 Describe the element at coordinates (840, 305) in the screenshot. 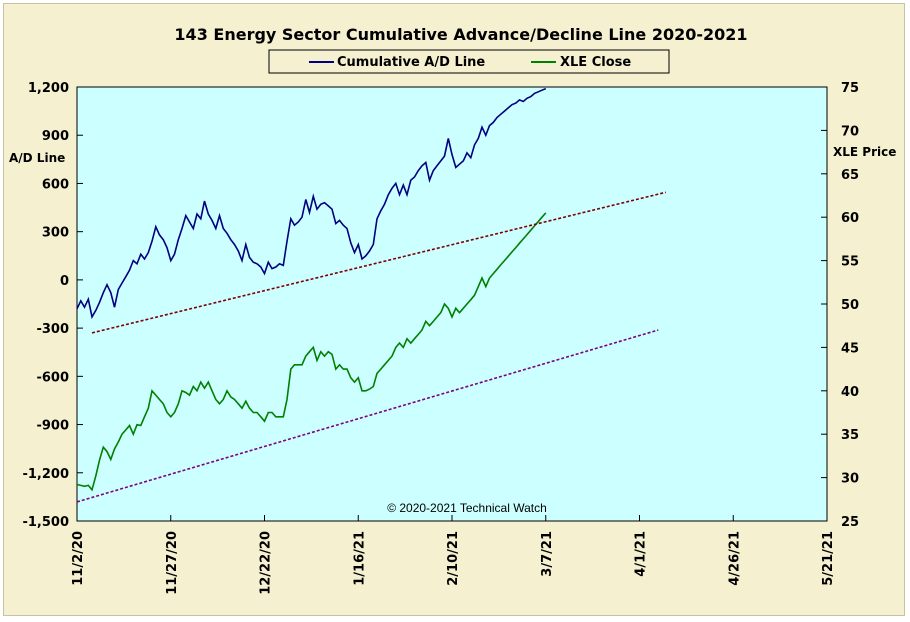

I see `right-axis: 75 70 65 60 55 50 45 40 35 30 25` at that location.